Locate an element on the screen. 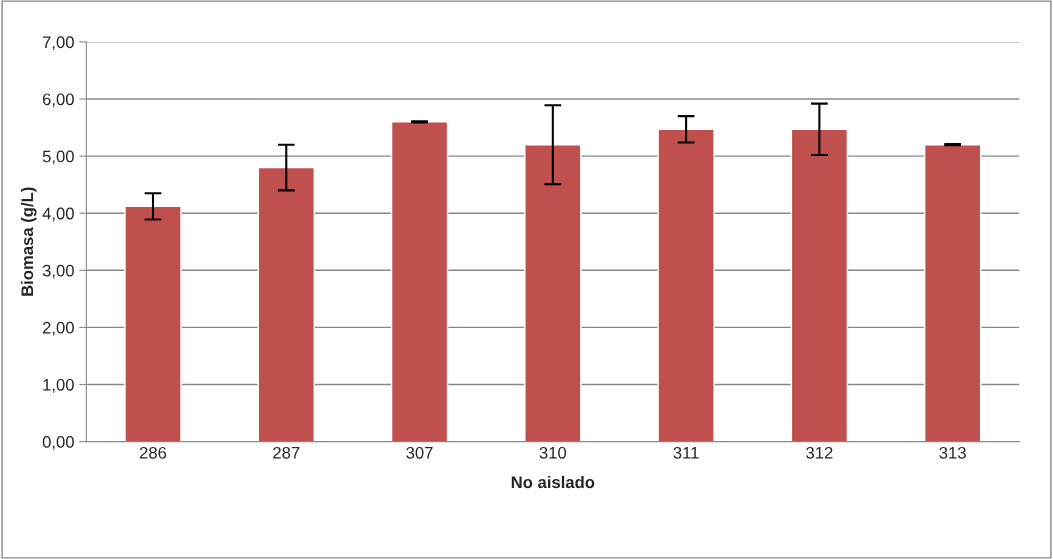 The image size is (1053, 559). y-tick-label: 6,00 is located at coordinates (58, 100).